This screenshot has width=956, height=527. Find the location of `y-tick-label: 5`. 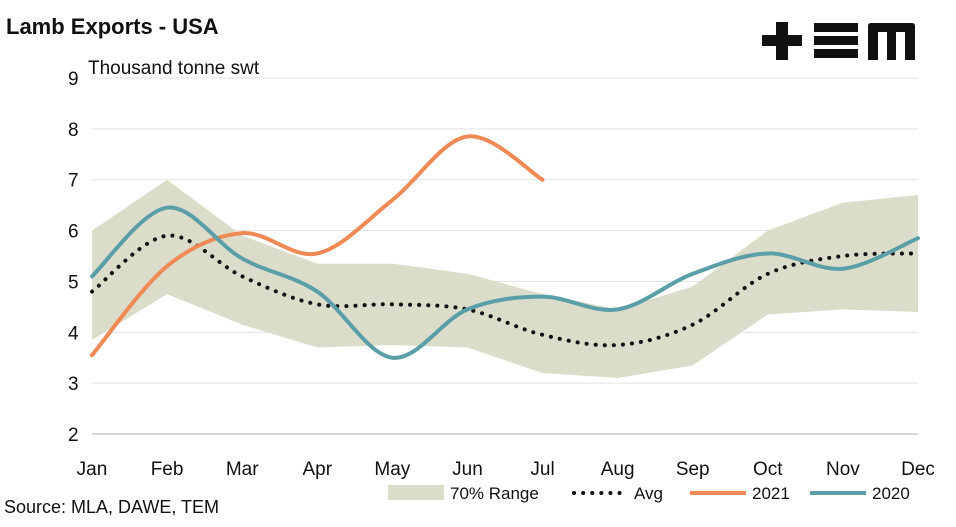

y-tick-label: 5 is located at coordinates (73, 282).